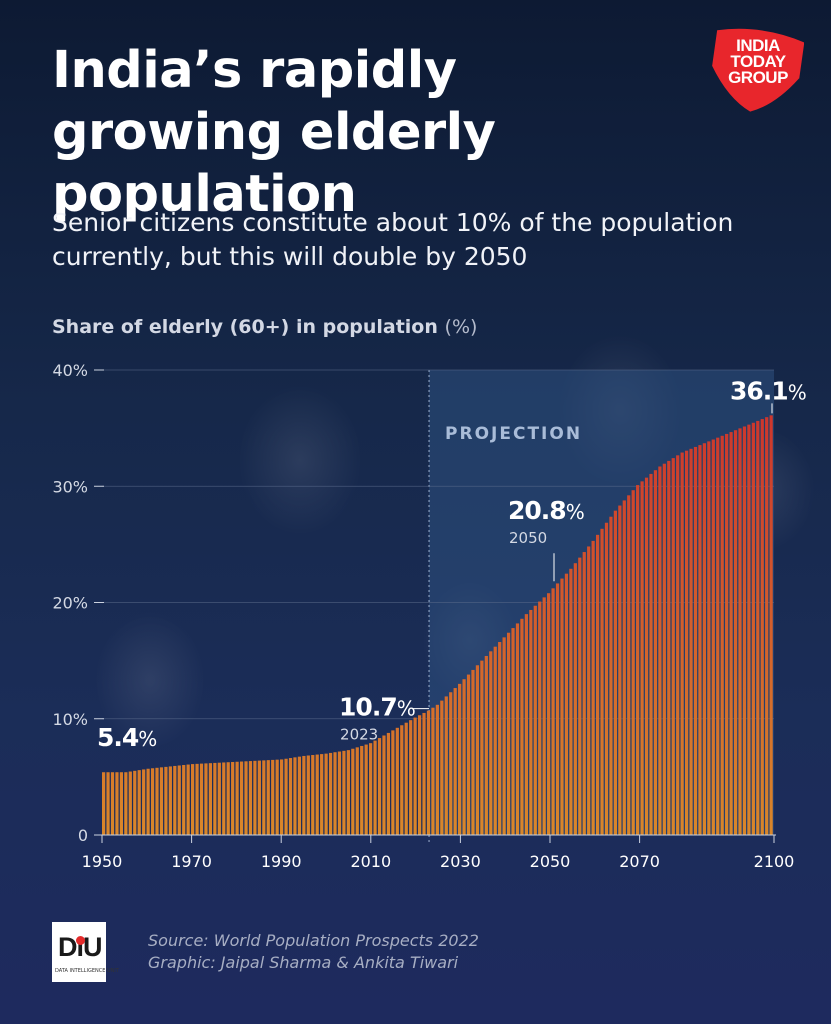 The image size is (831, 1024). What do you see at coordinates (758, 61) in the screenshot?
I see `logo-line-2: TODAY` at bounding box center [758, 61].